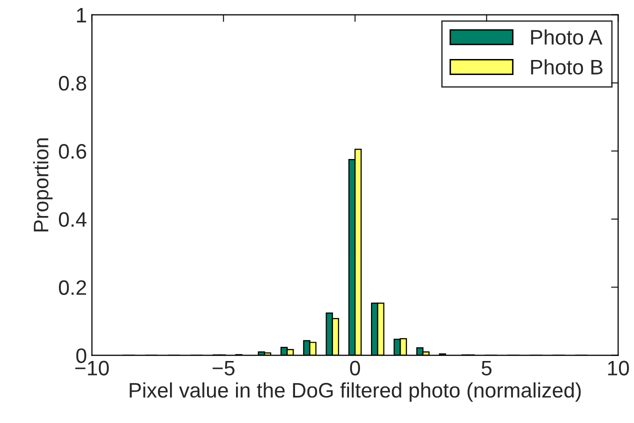  What do you see at coordinates (81, 15) in the screenshot?
I see `y-tick-label: 1` at bounding box center [81, 15].